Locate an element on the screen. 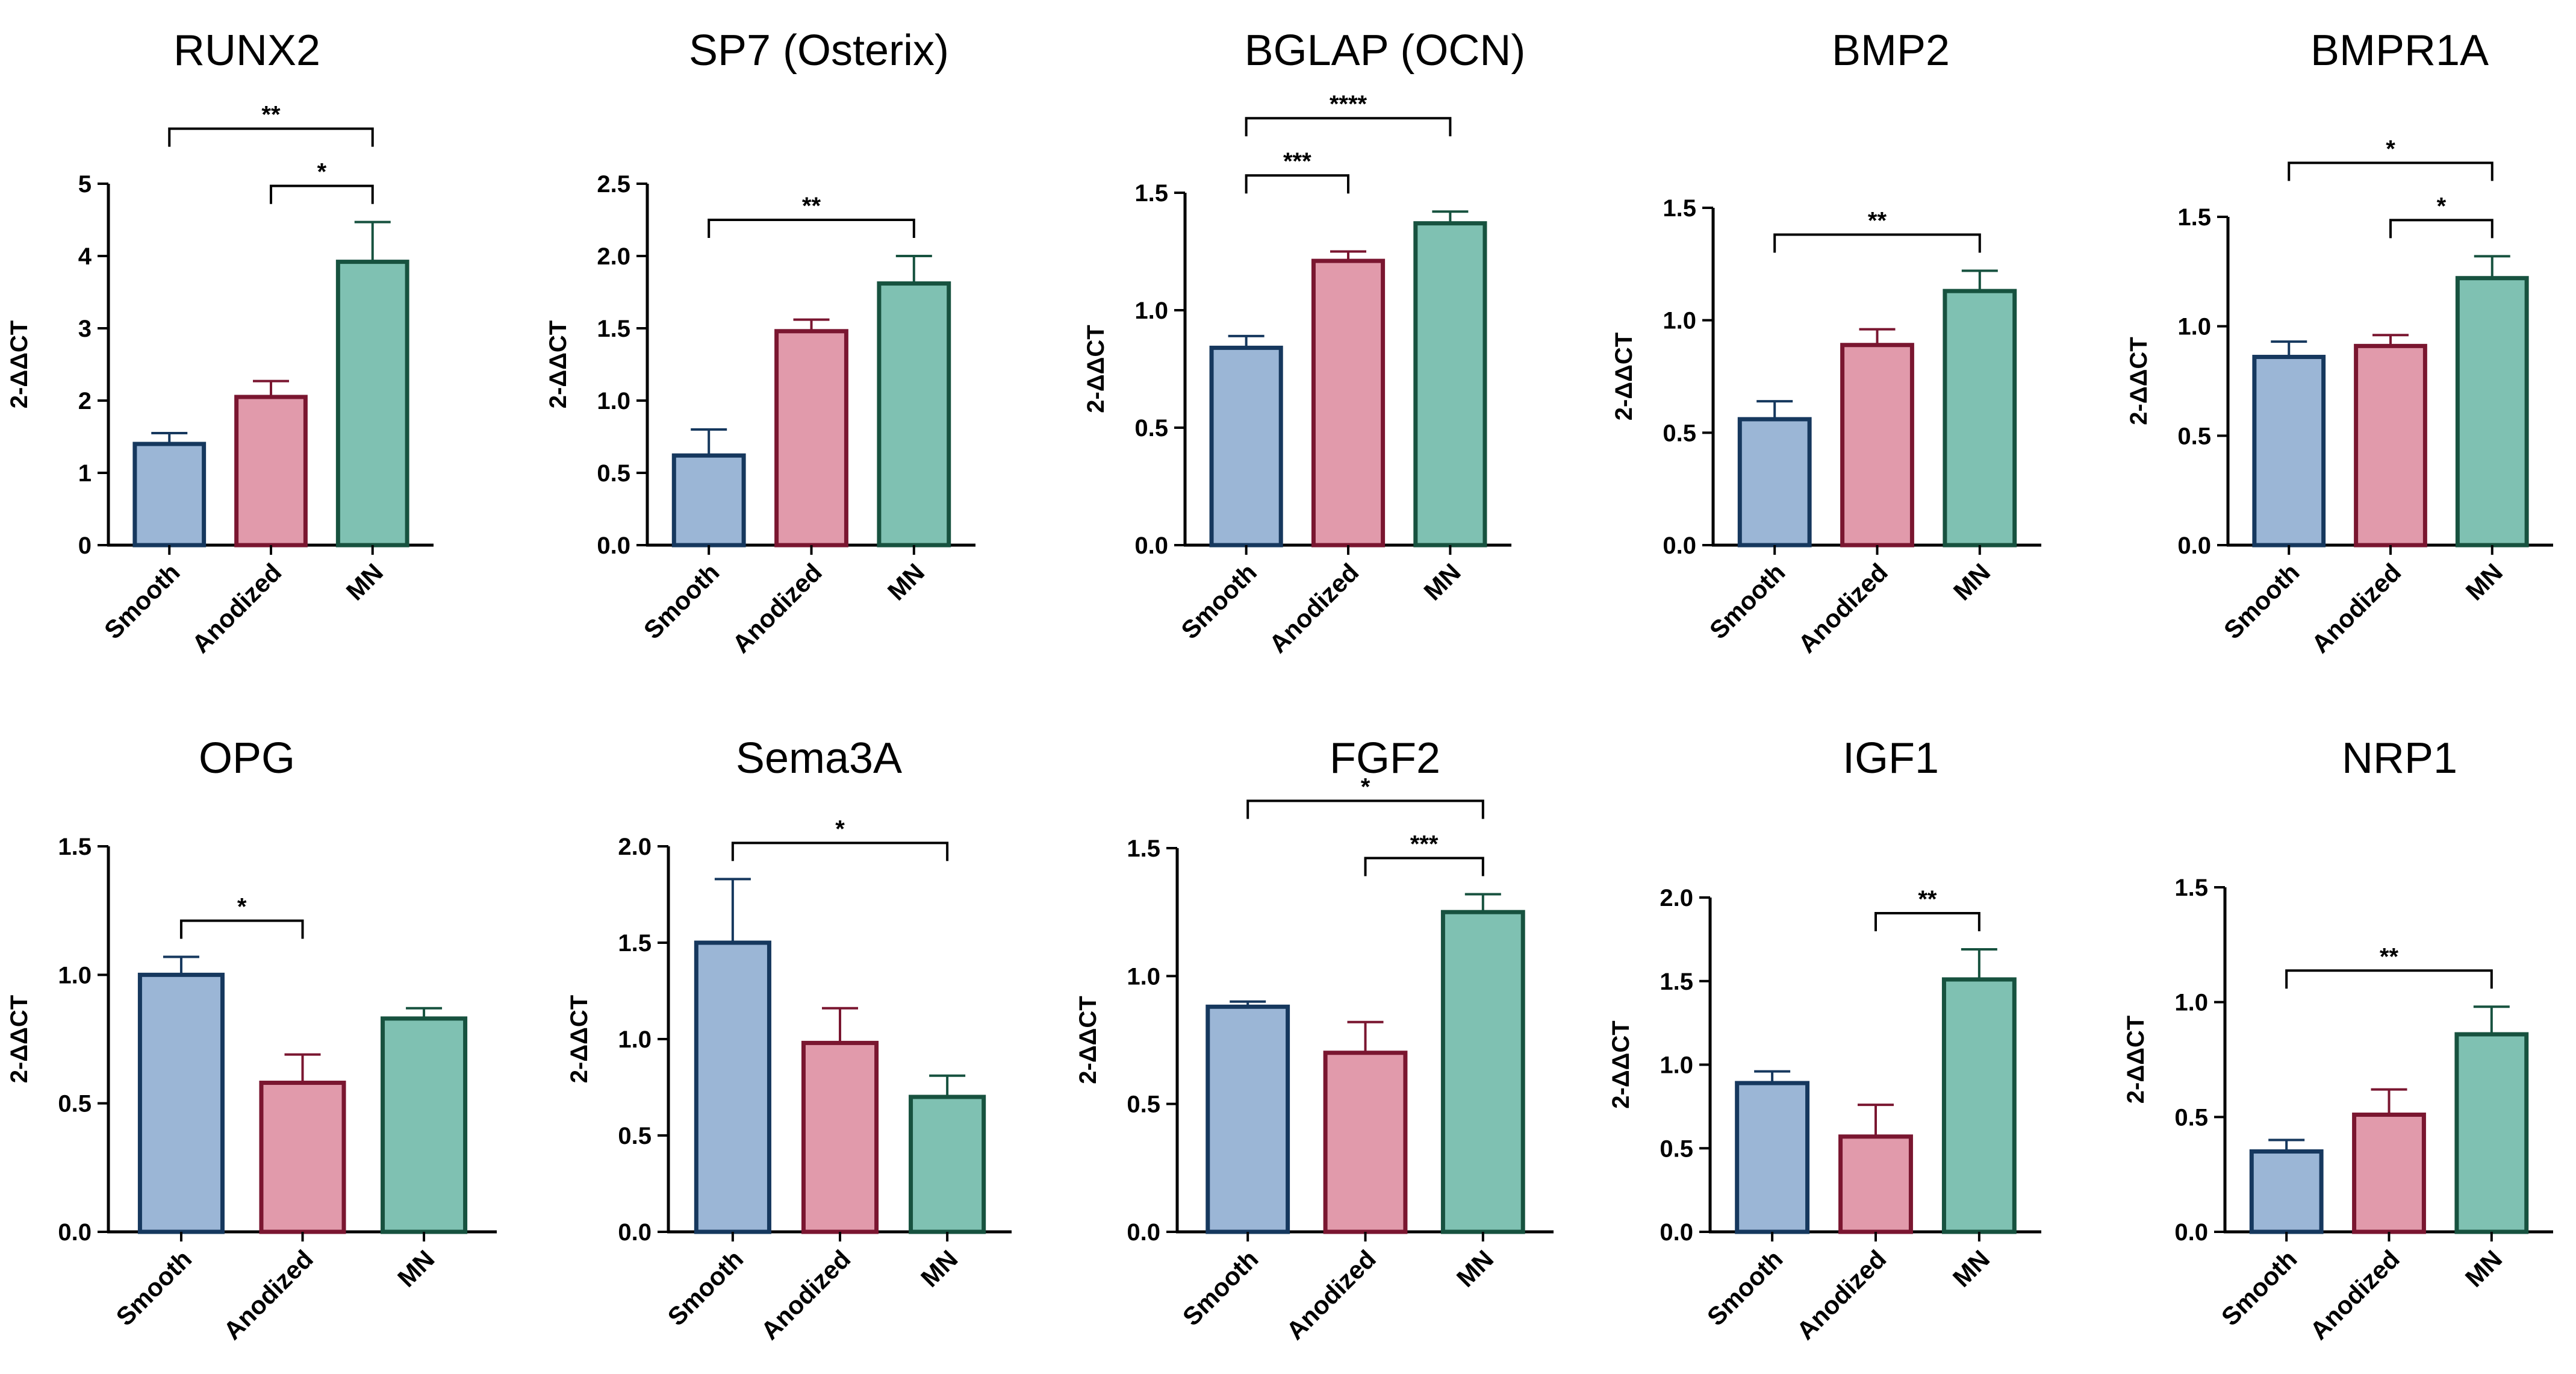  panel-nrp1: NRP1 0.0 0.5 1.0 1.5 2-ΔΔCT Smooth Anodized MN ** is located at coordinates (2338, 1039).